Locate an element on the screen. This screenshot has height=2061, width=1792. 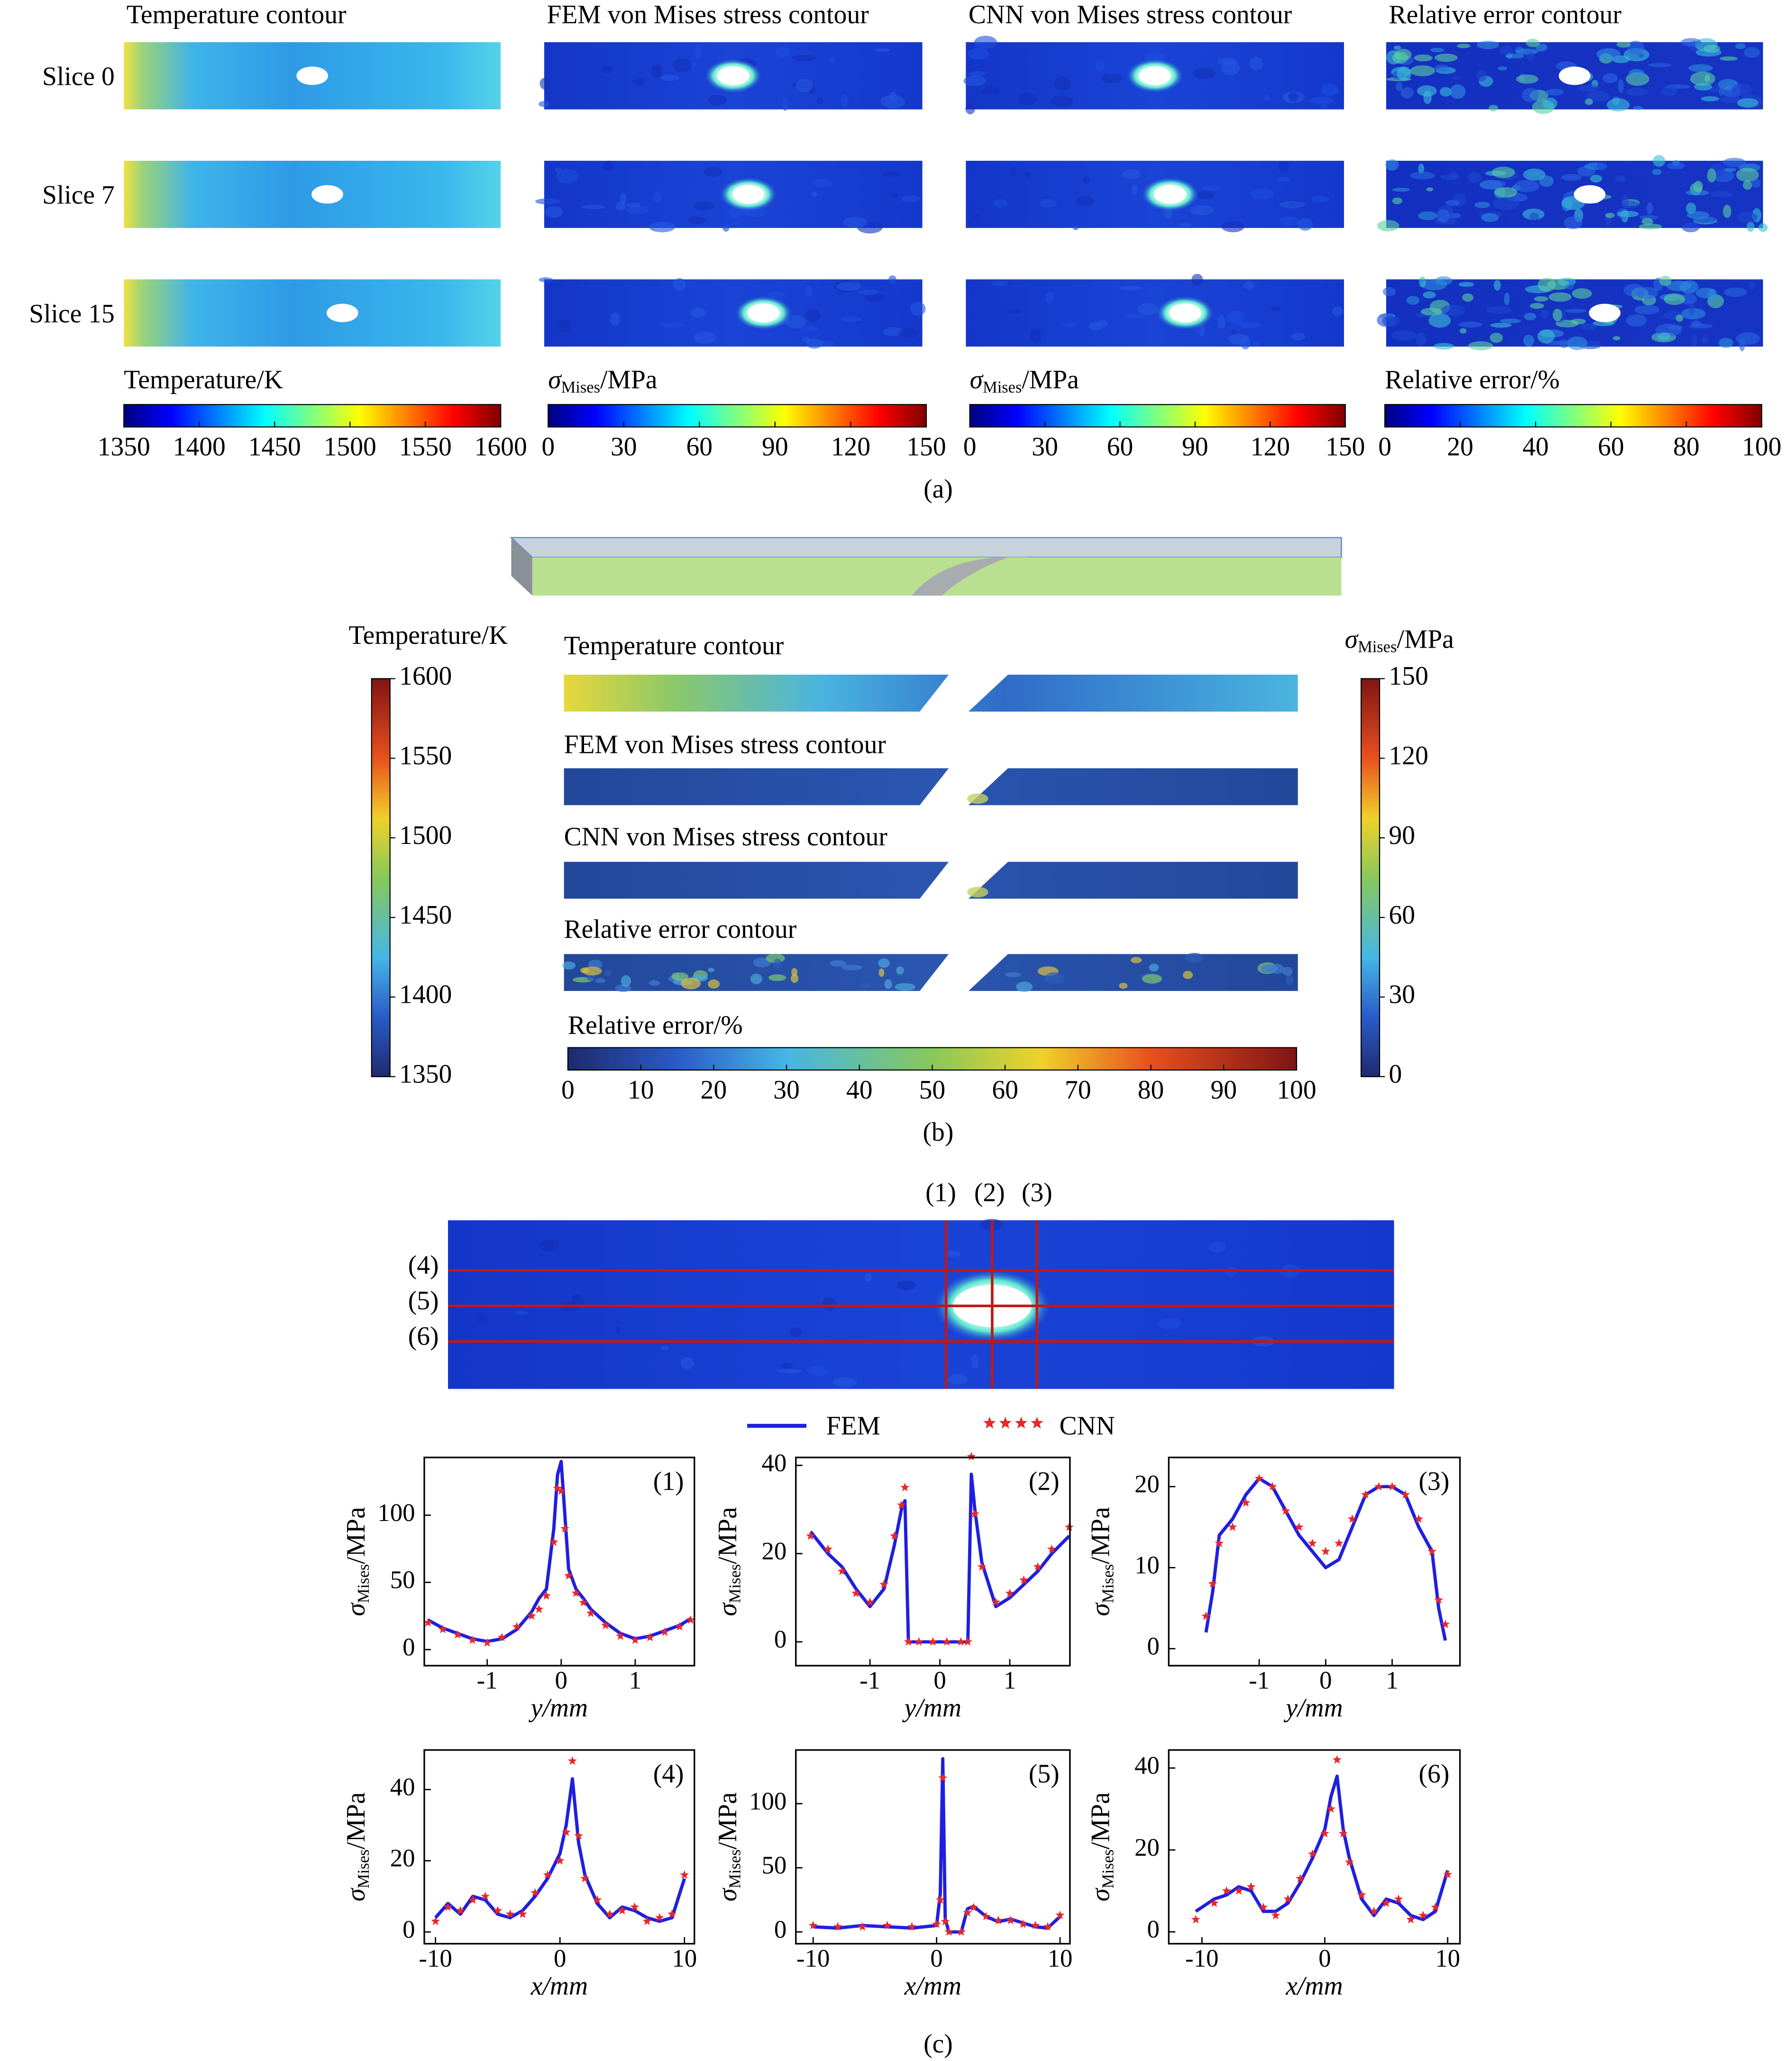
colorbar is located at coordinates (1573, 416).